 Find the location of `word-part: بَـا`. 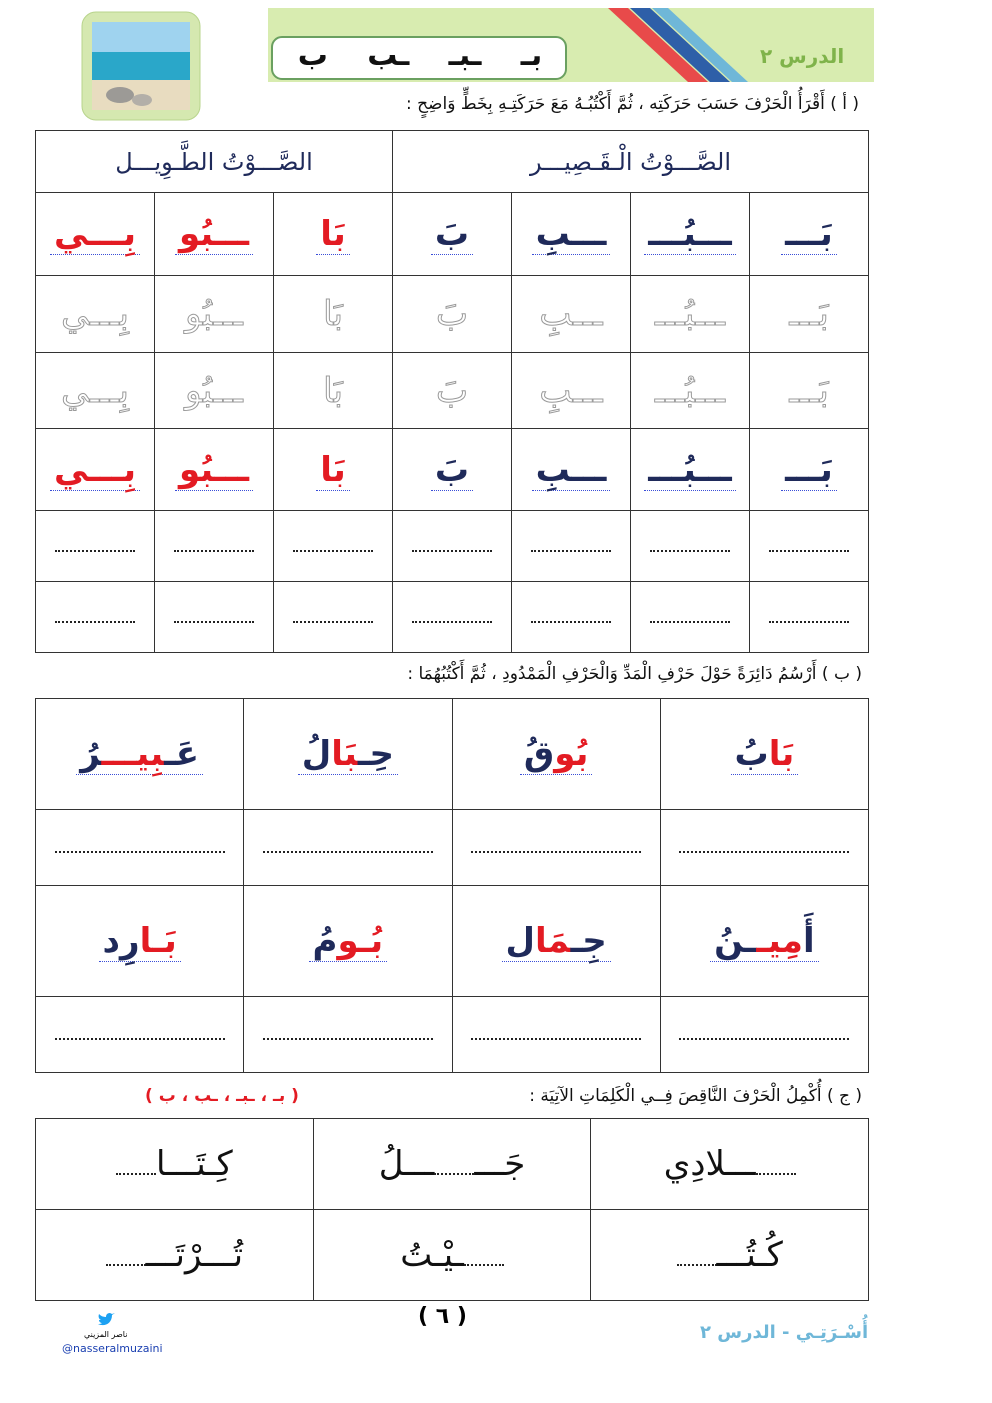

word-part: بَـا is located at coordinates (158, 941).